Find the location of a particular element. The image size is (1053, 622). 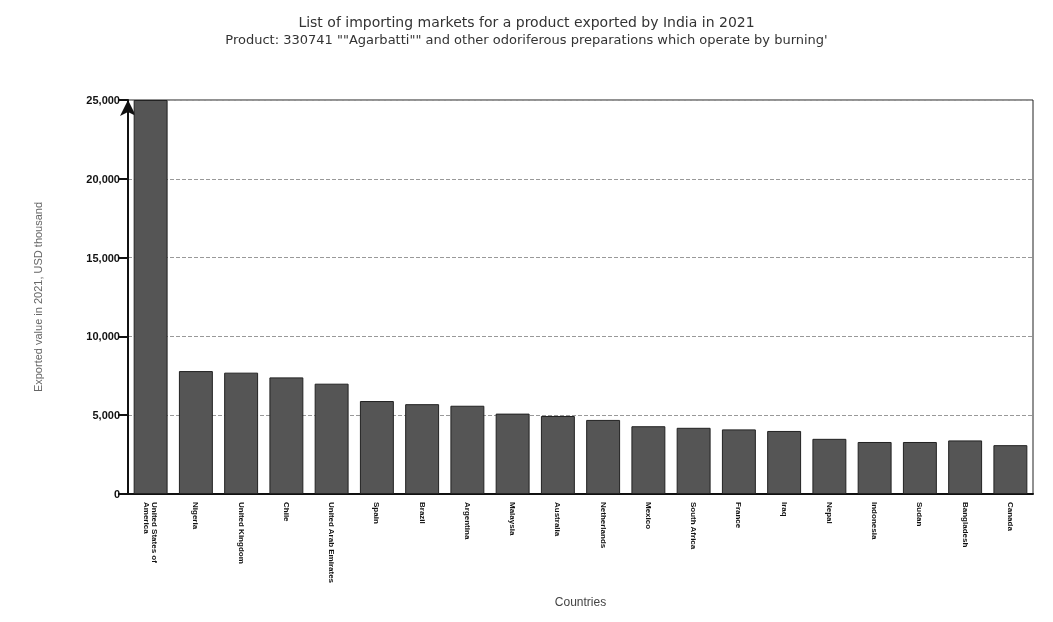

y-tick-label: 20,000 is located at coordinates (103, 178).